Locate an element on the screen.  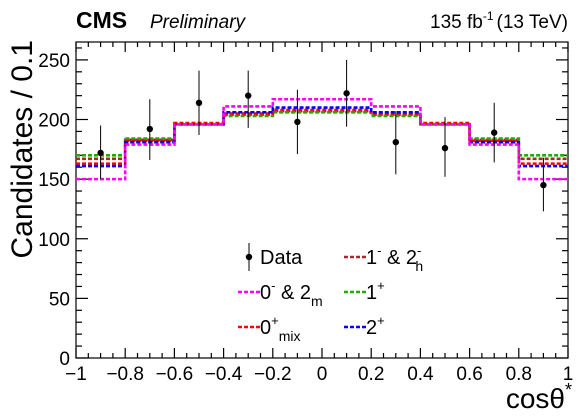
y-axis-title: Candidates / 0.1 is located at coordinates (22, 149).